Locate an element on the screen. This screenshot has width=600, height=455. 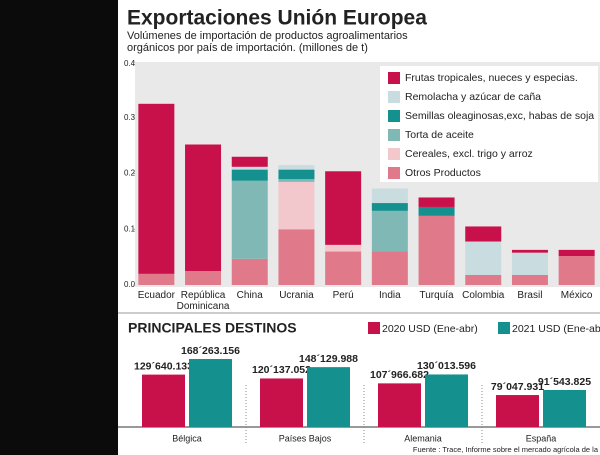
value-label: 79´047.931 is located at coordinates (517, 387).